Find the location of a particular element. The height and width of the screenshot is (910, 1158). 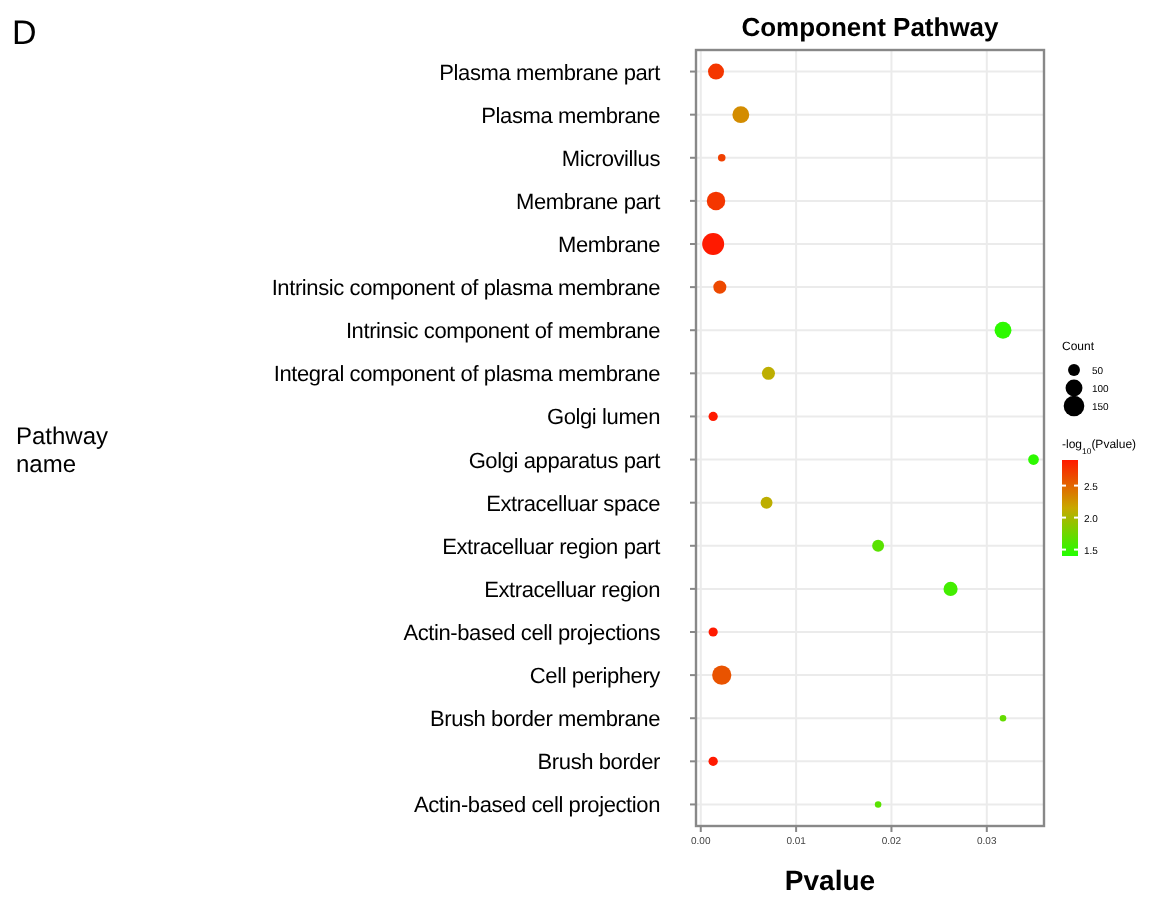

y-tick-label: Intrinsic component of membrane is located at coordinates (503, 332).